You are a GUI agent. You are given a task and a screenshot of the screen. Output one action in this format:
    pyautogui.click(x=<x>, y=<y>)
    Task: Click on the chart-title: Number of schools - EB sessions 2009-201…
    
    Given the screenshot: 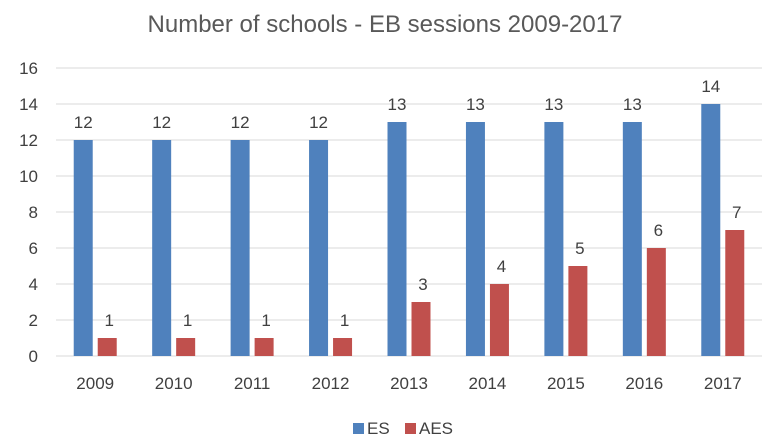 What is the action you would take?
    pyautogui.click(x=385, y=24)
    